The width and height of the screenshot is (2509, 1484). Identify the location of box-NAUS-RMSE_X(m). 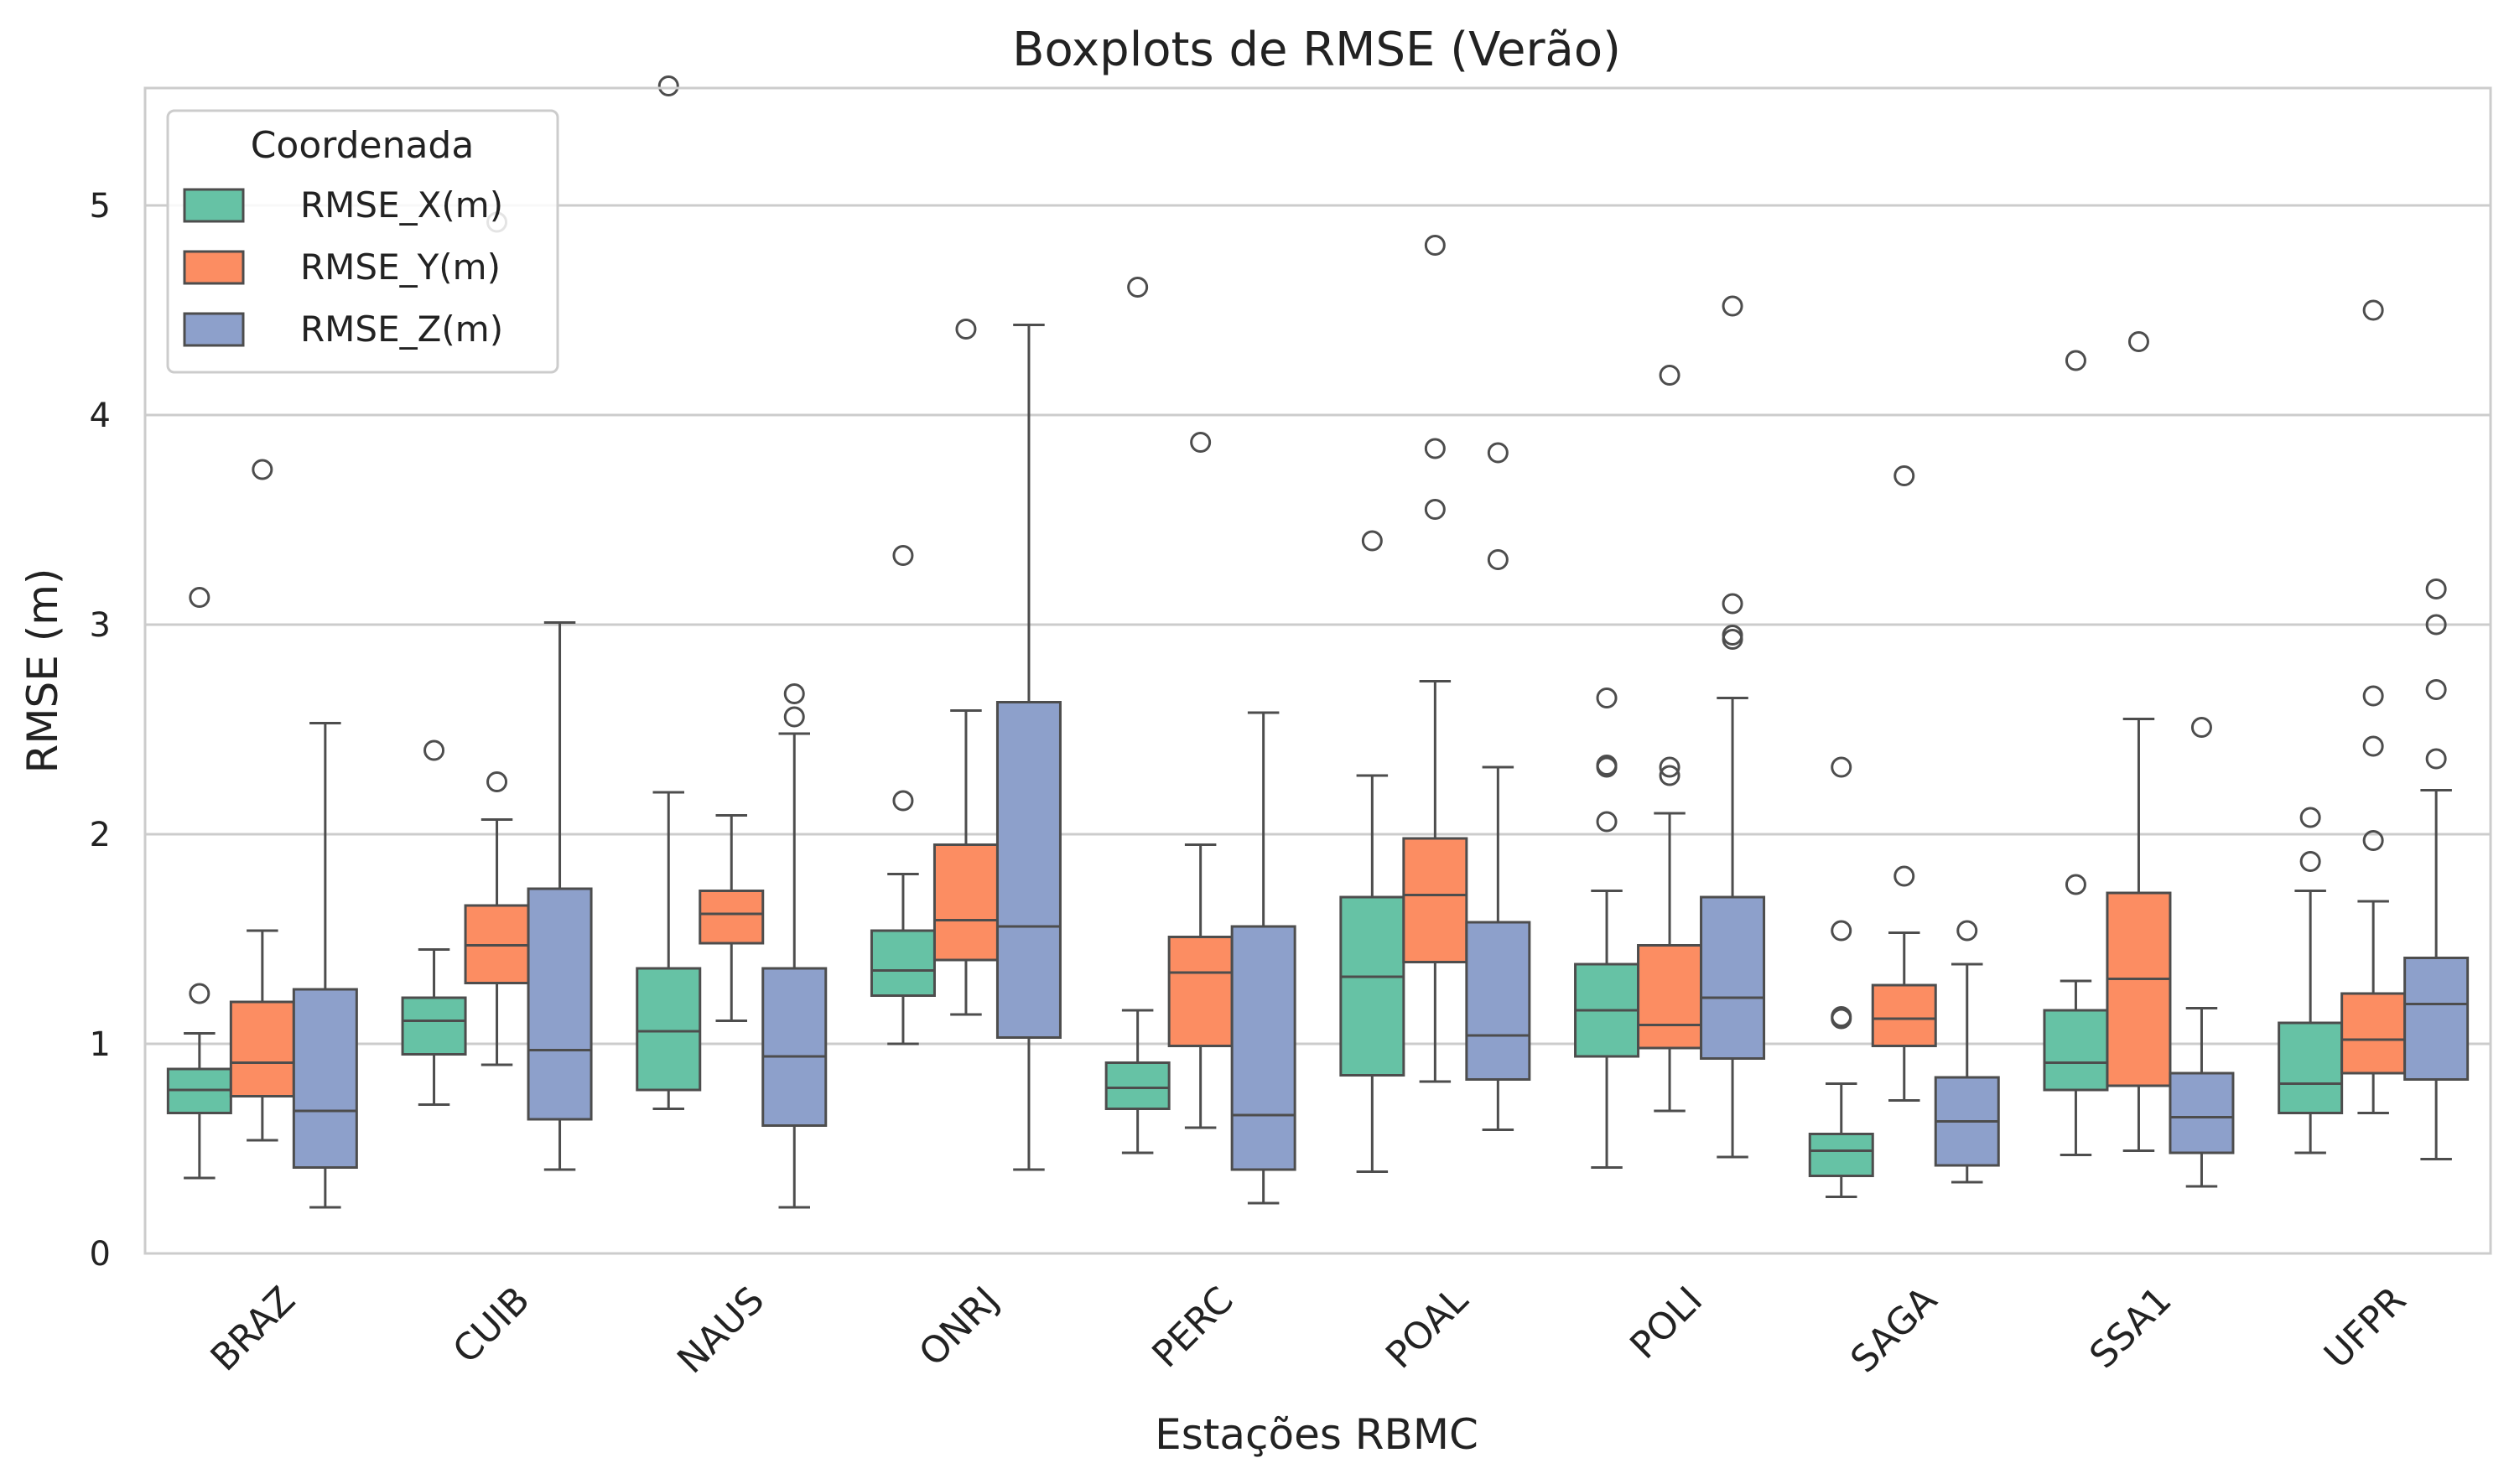
(669, 592).